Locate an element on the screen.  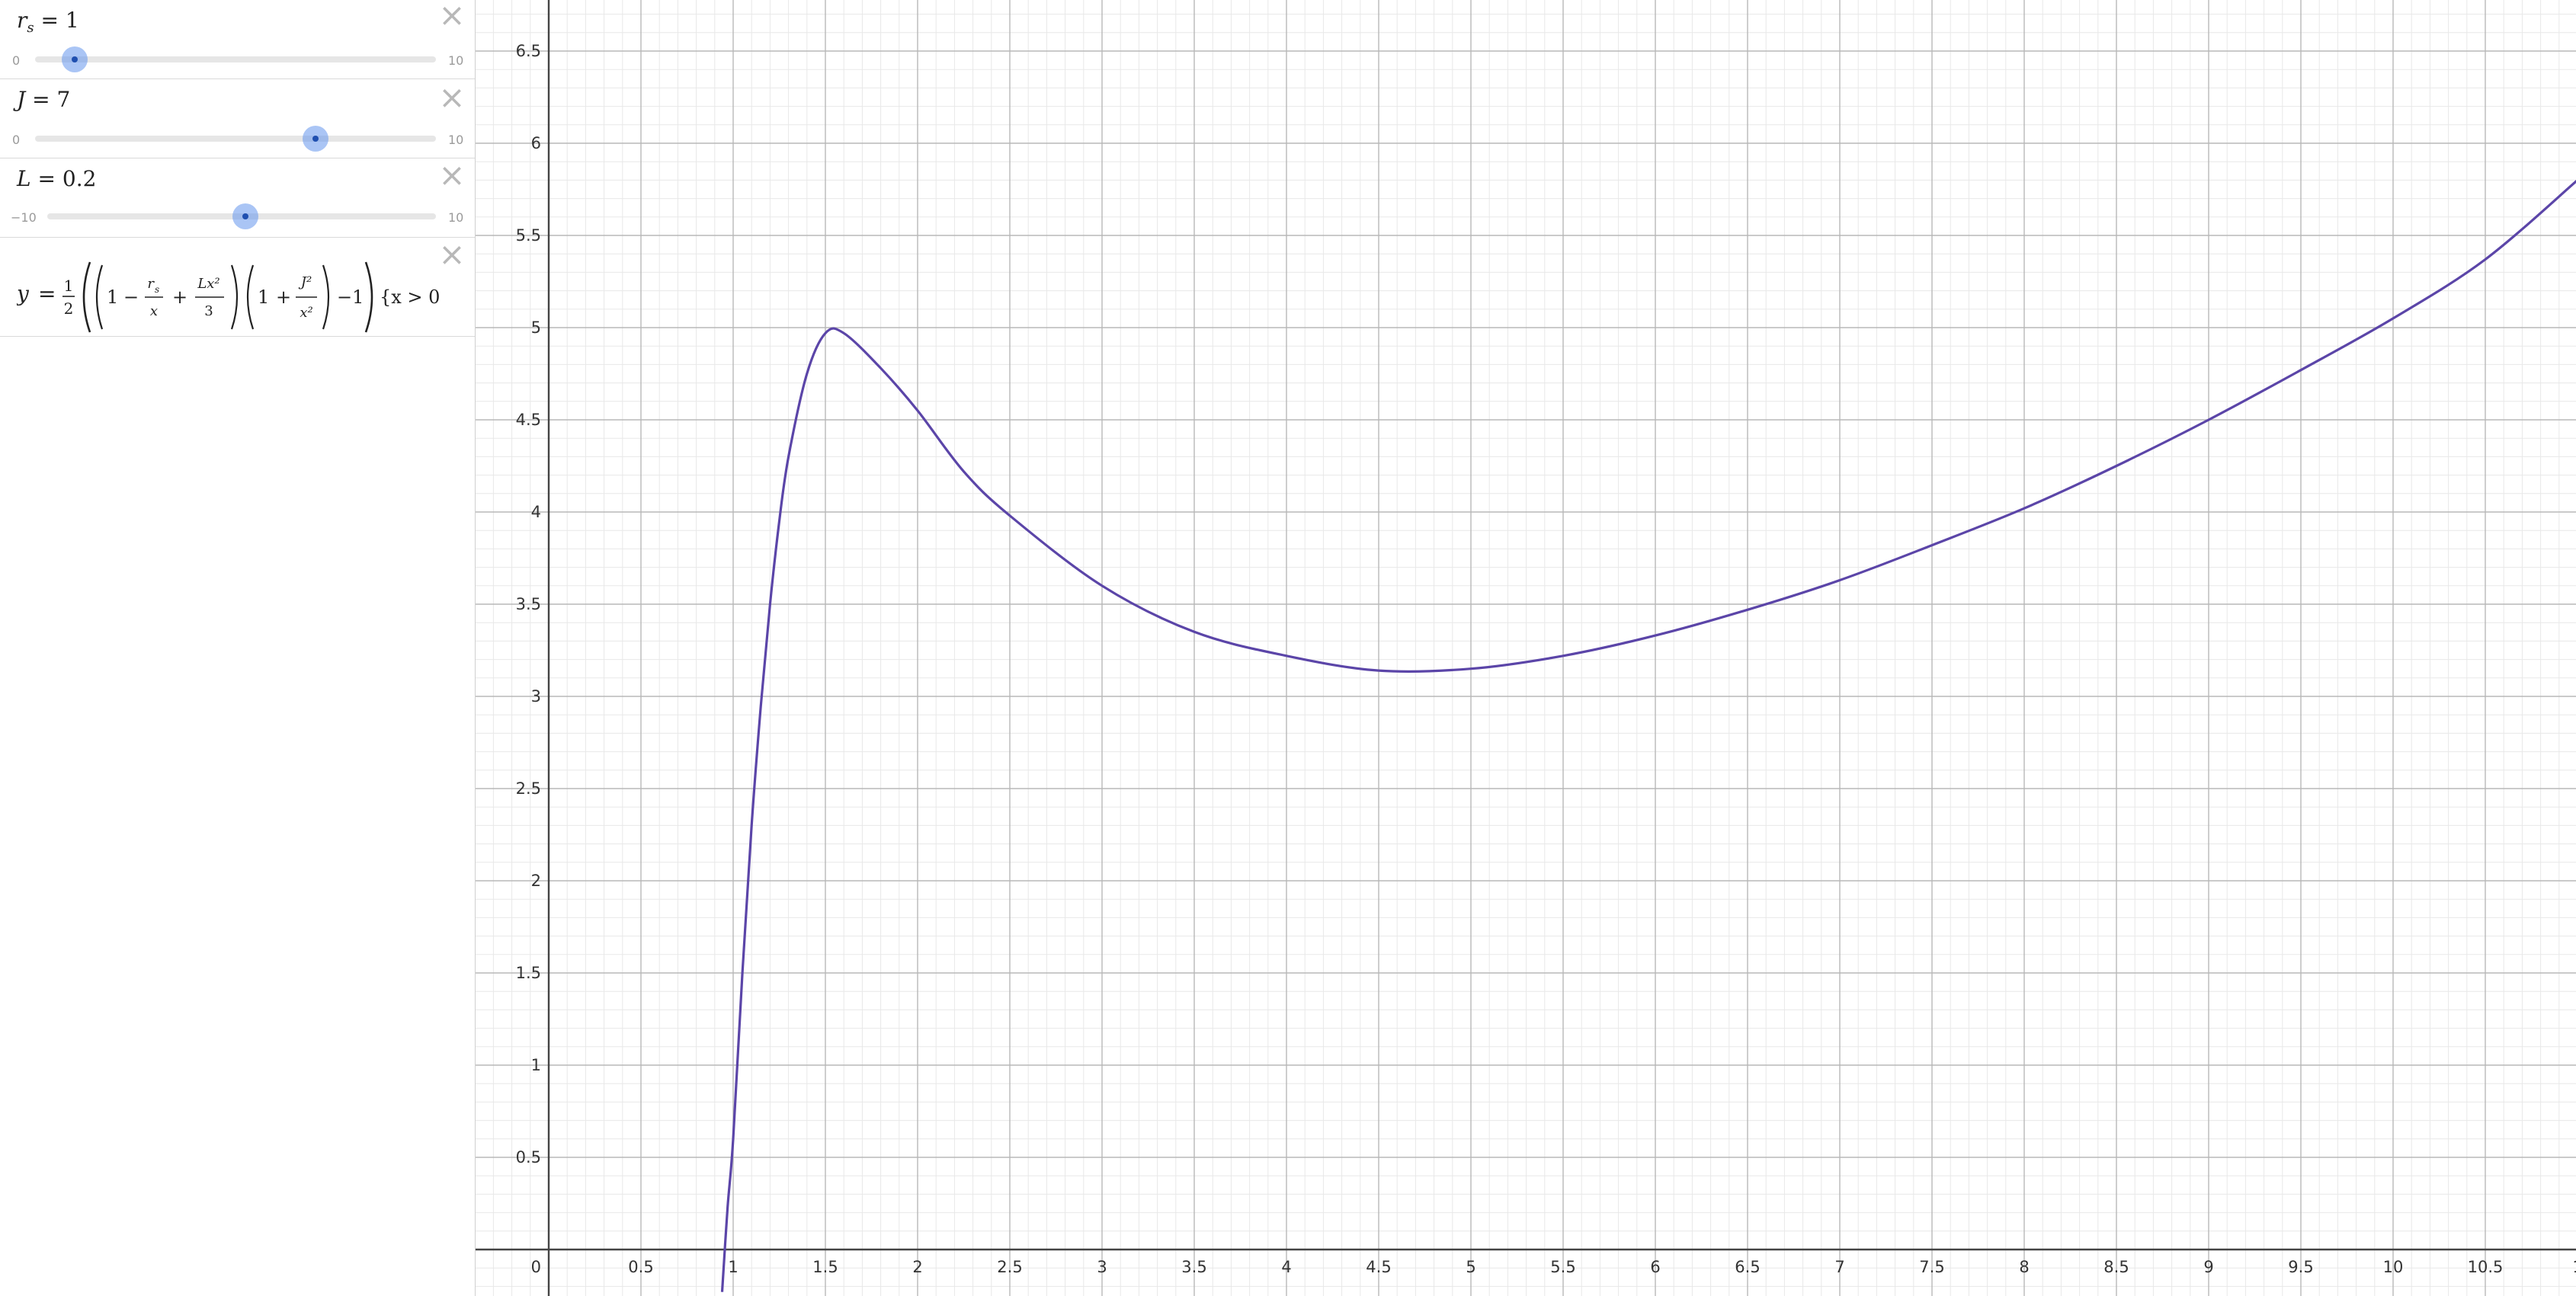
x-tick-label: 7 is located at coordinates (1839, 1267).